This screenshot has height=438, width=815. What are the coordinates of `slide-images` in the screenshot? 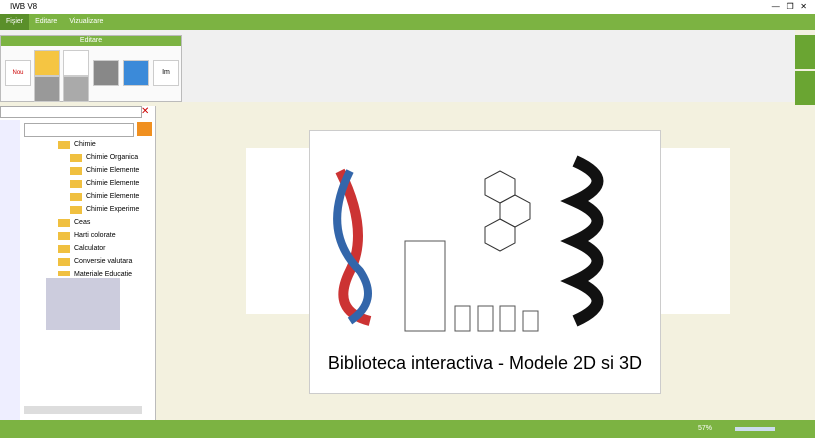 It's located at (468, 243).